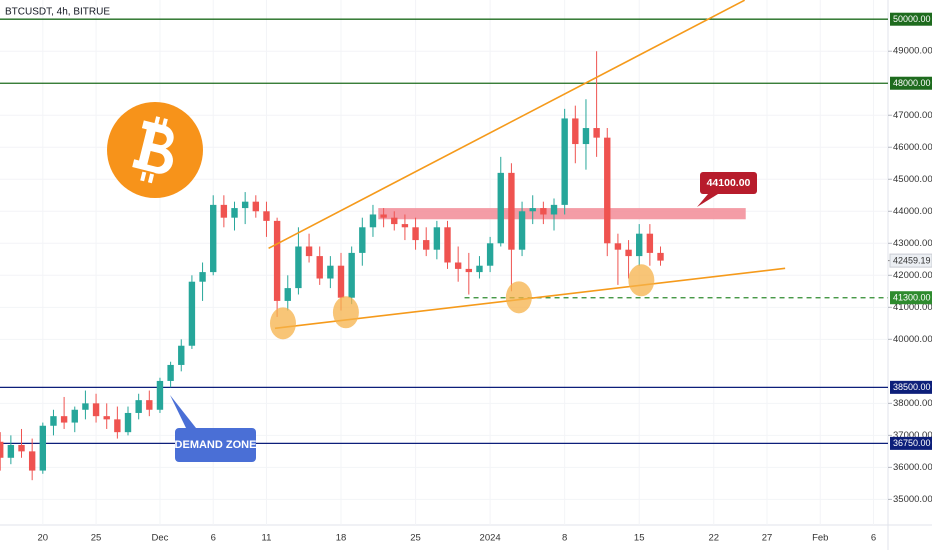 This screenshot has height=550, width=932. What do you see at coordinates (912, 115) in the screenshot?
I see `y-tick-label: 47000.00` at bounding box center [912, 115].